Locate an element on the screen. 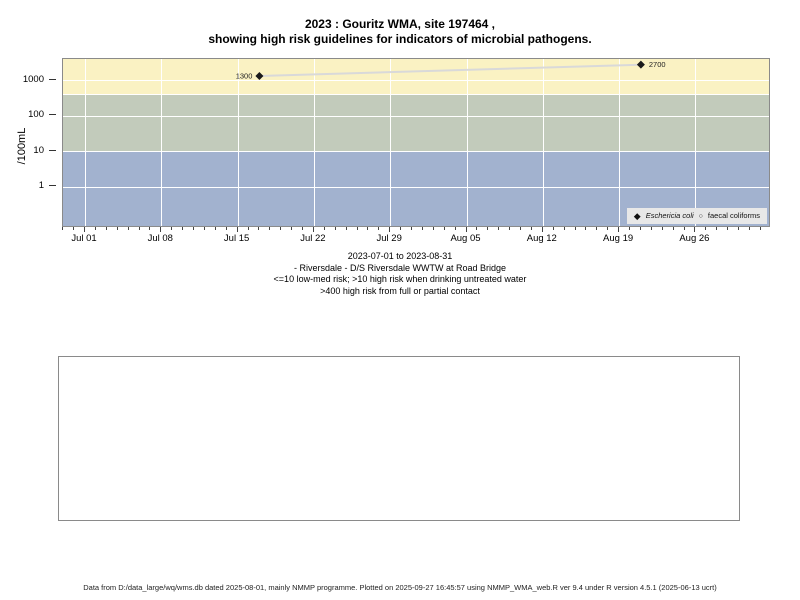 Image resolution: width=800 pixels, height=600 pixels. open-circle-marker-icon: ○ is located at coordinates (700, 216).